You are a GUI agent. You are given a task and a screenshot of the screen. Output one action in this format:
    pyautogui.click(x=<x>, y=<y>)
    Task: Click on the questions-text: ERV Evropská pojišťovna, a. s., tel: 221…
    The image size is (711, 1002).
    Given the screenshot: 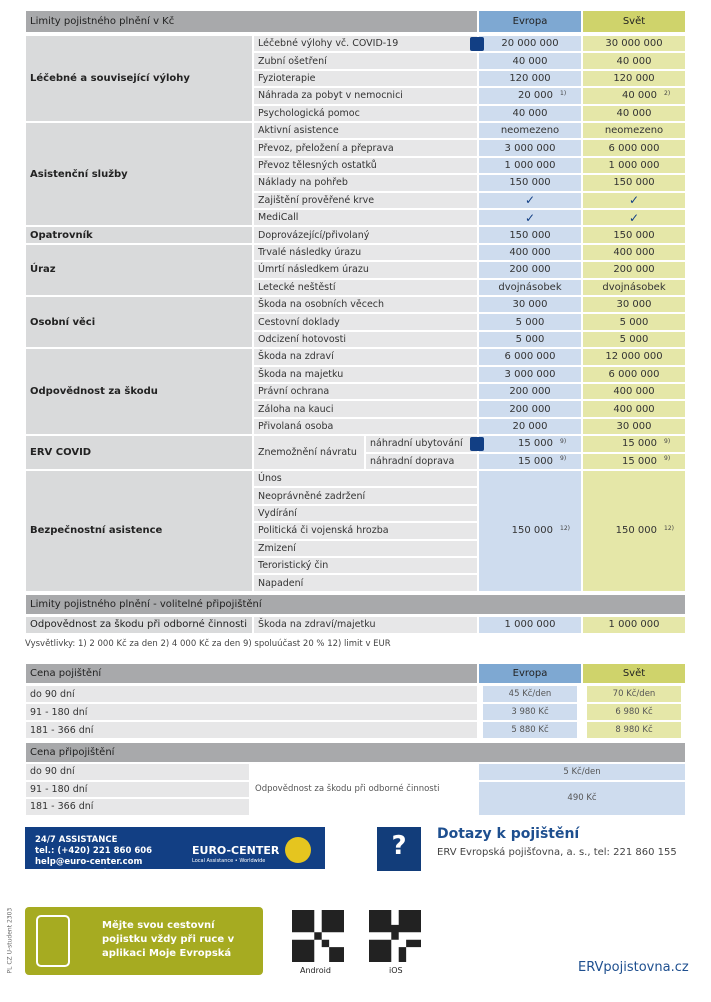 What is the action you would take?
    pyautogui.click(x=557, y=852)
    